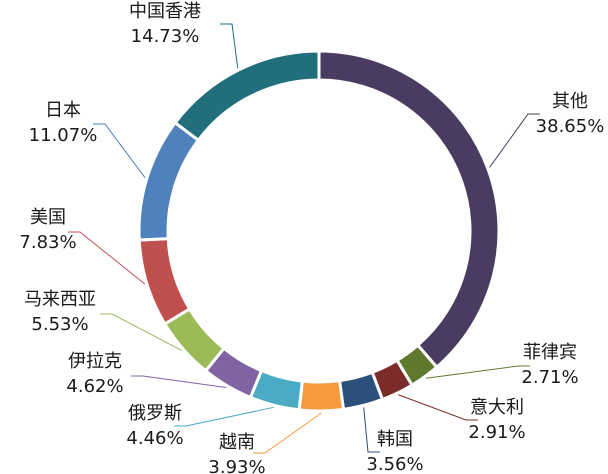 The width and height of the screenshot is (608, 474). Describe the element at coordinates (48, 217) in the screenshot. I see `slice-label: 美国` at that location.